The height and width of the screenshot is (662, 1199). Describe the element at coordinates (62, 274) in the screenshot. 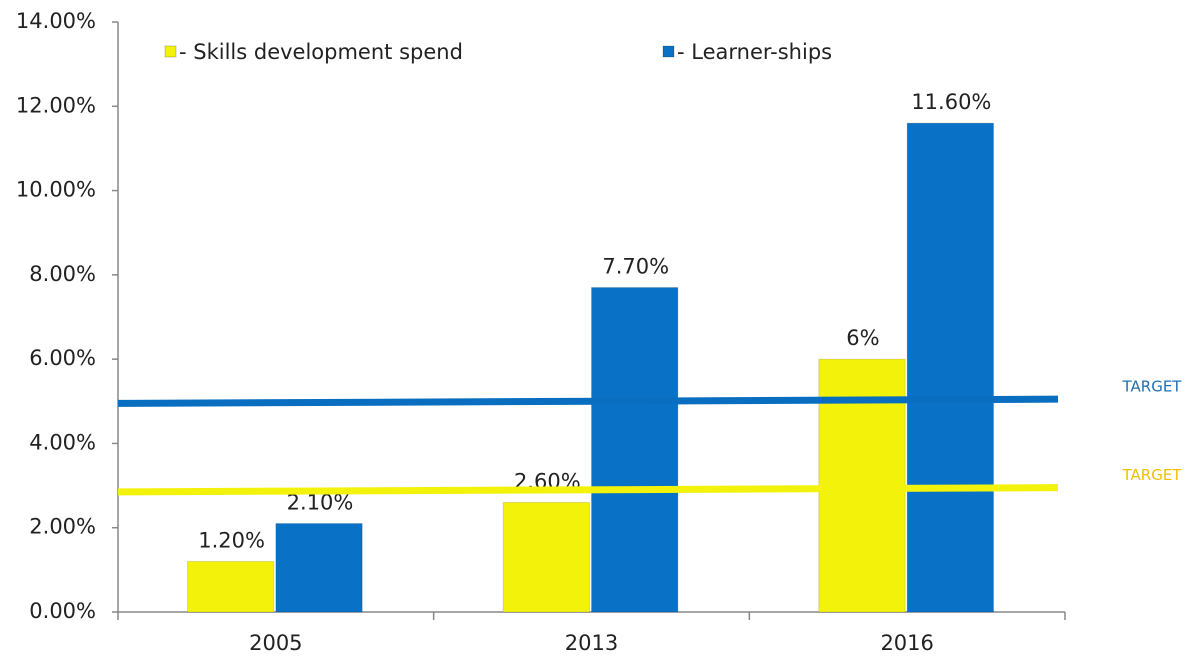

I see `y-tick-label: 8.00%` at that location.